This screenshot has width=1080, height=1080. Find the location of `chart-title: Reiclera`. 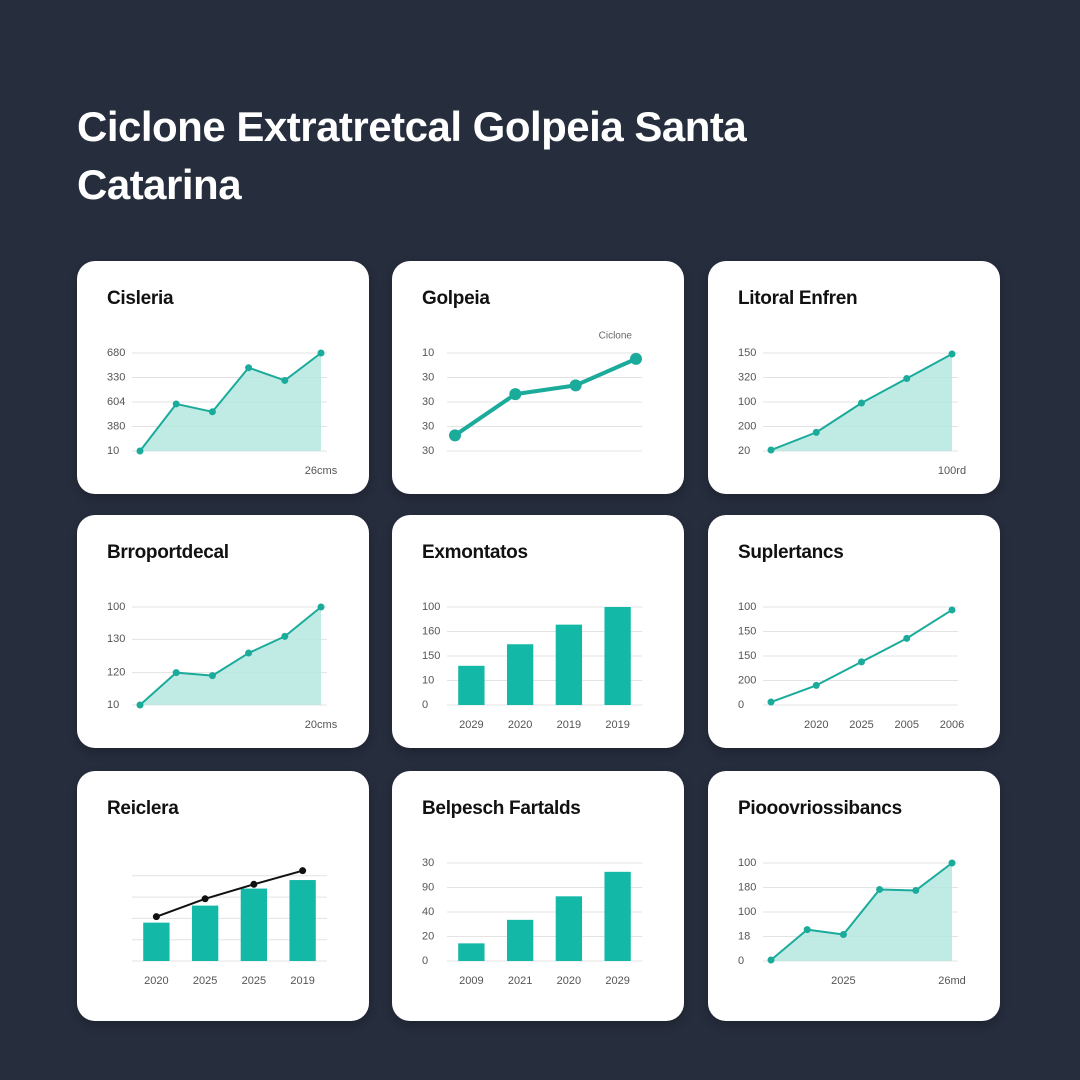

chart-title: Reiclera is located at coordinates (143, 808).